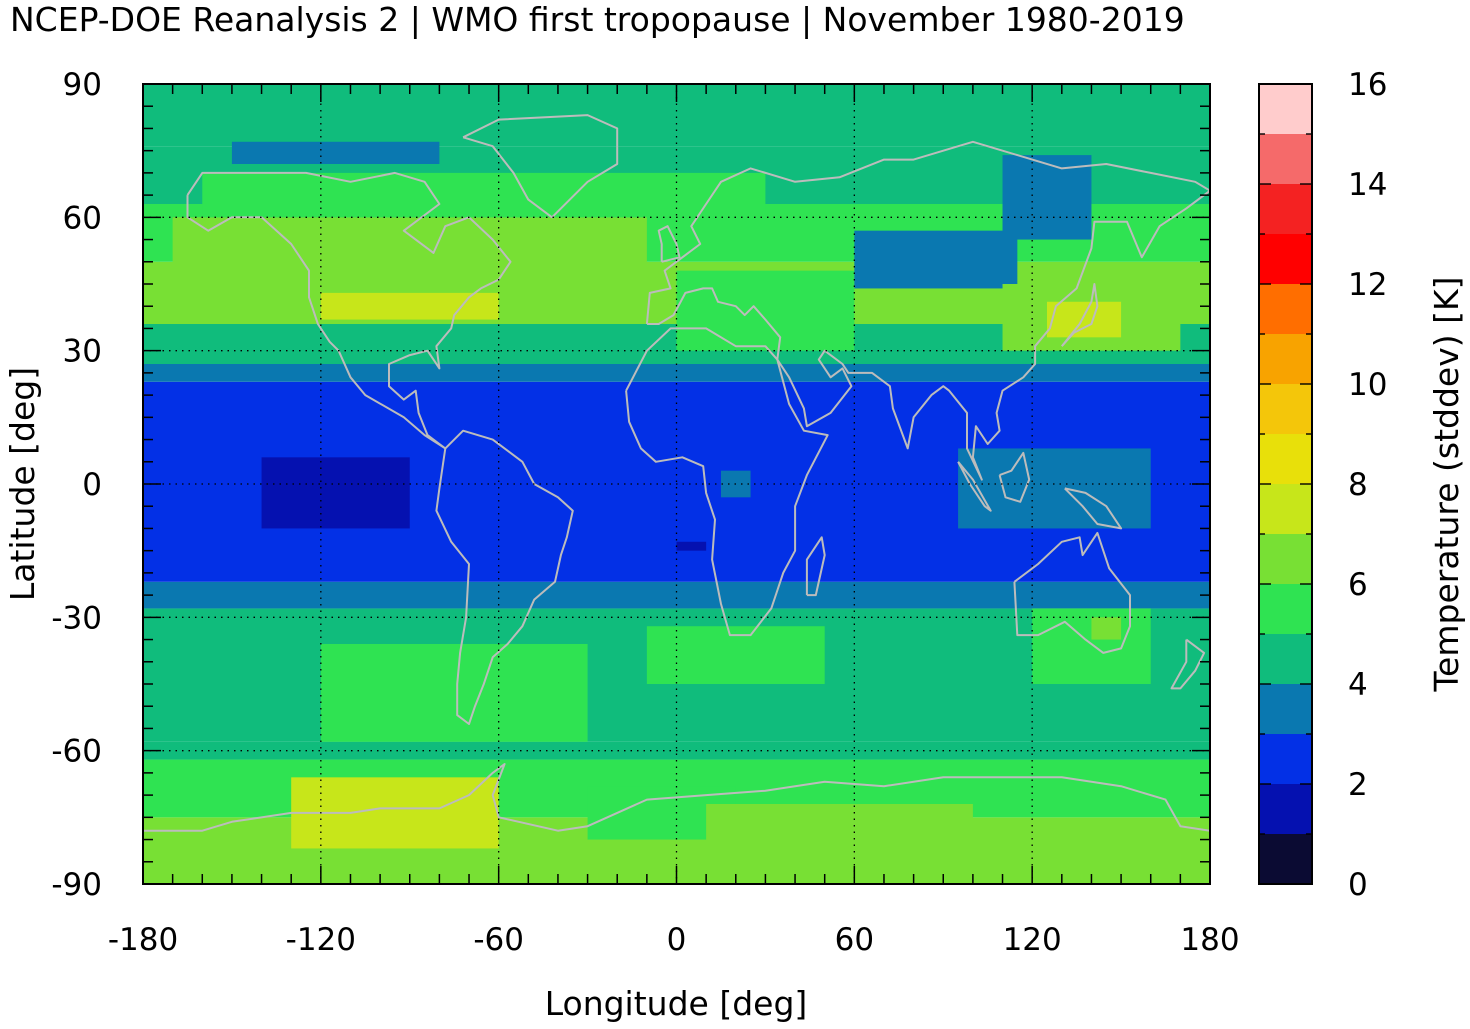 Image resolution: width=1470 pixels, height=1029 pixels. What do you see at coordinates (1358, 585) in the screenshot?
I see `colorbar-tick-label: 6` at bounding box center [1358, 585].